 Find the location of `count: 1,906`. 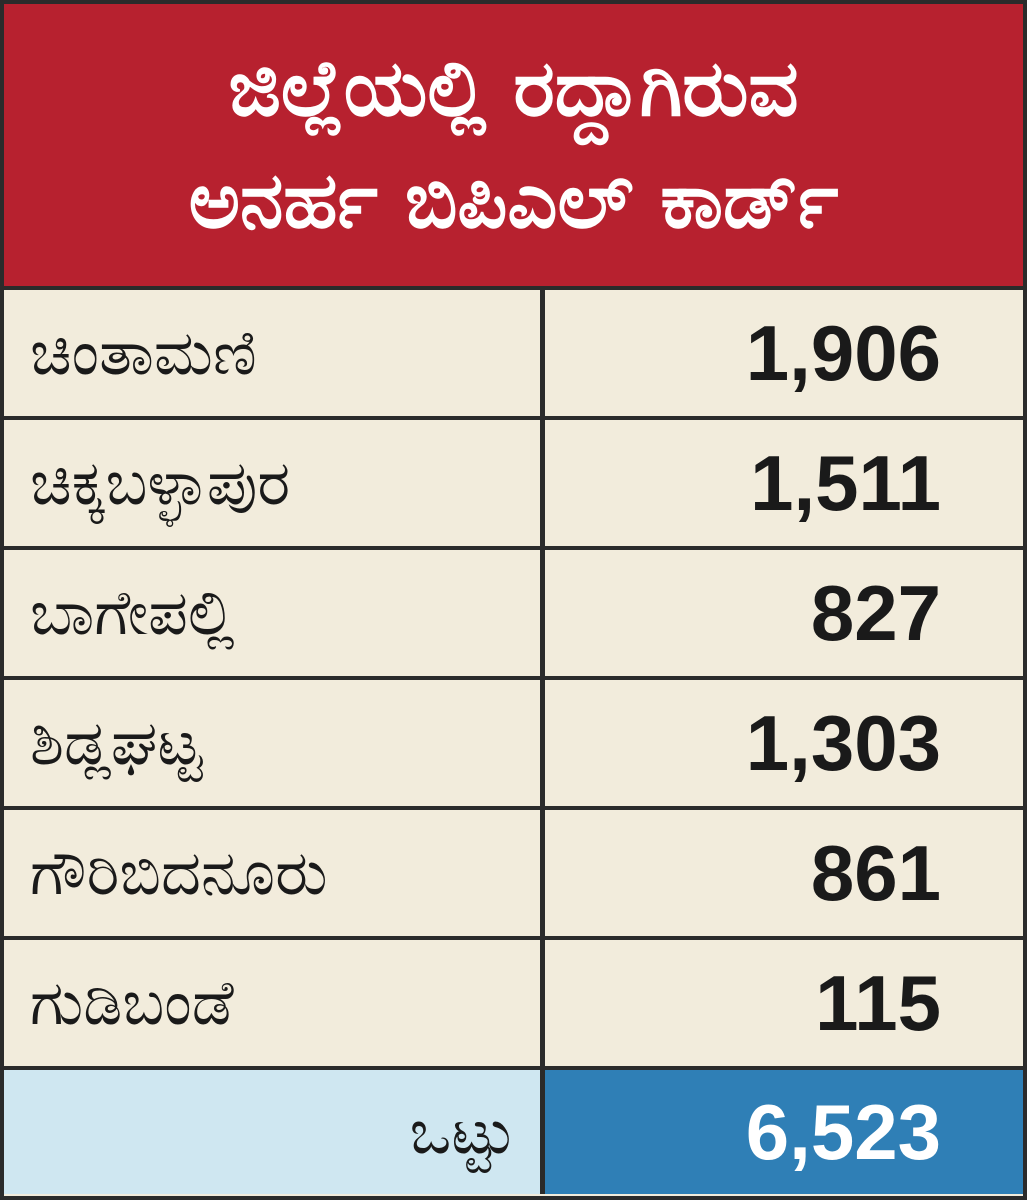

count: 1,906 is located at coordinates (843, 352).